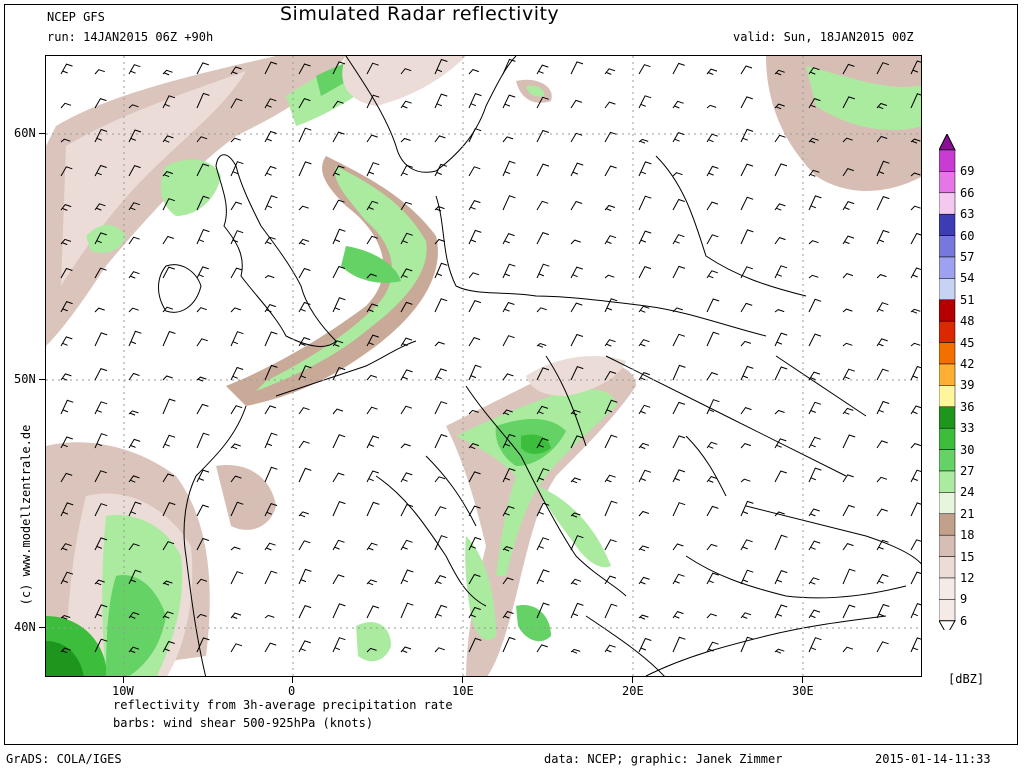  I want to click on lon-label: 10W, so click(123, 691).